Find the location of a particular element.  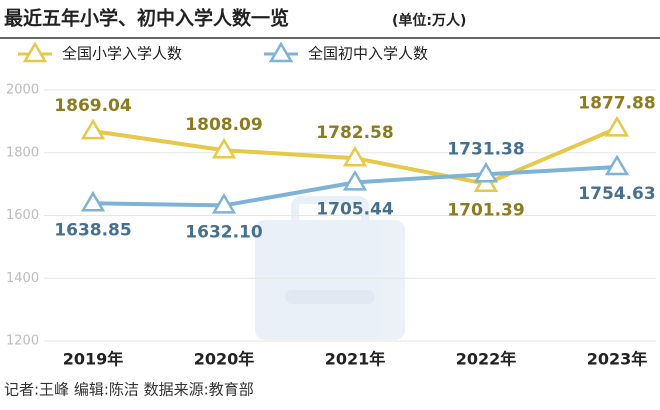

watermark is located at coordinates (330, 268).